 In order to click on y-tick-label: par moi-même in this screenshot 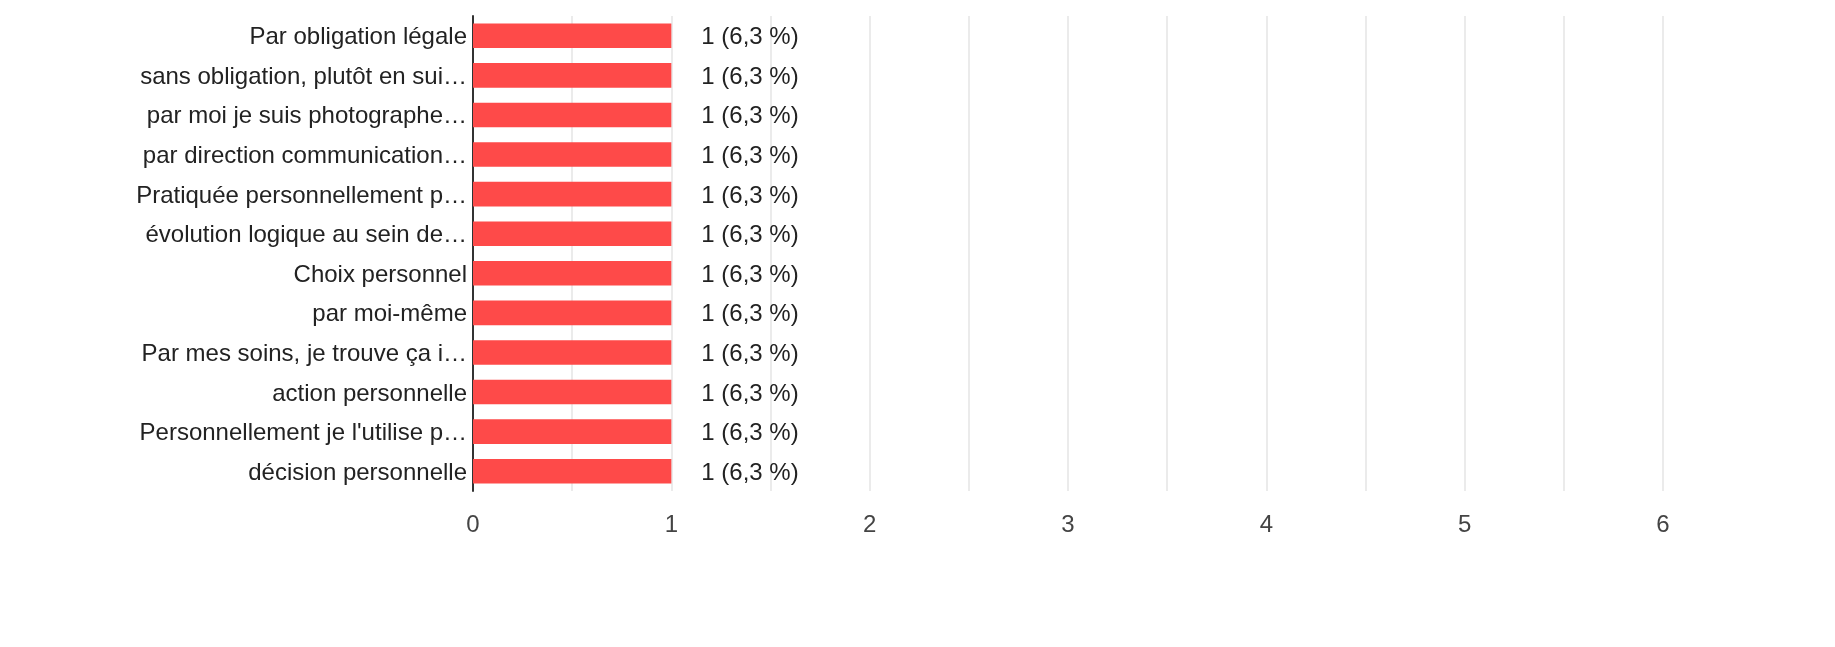, I will do `click(389, 313)`.